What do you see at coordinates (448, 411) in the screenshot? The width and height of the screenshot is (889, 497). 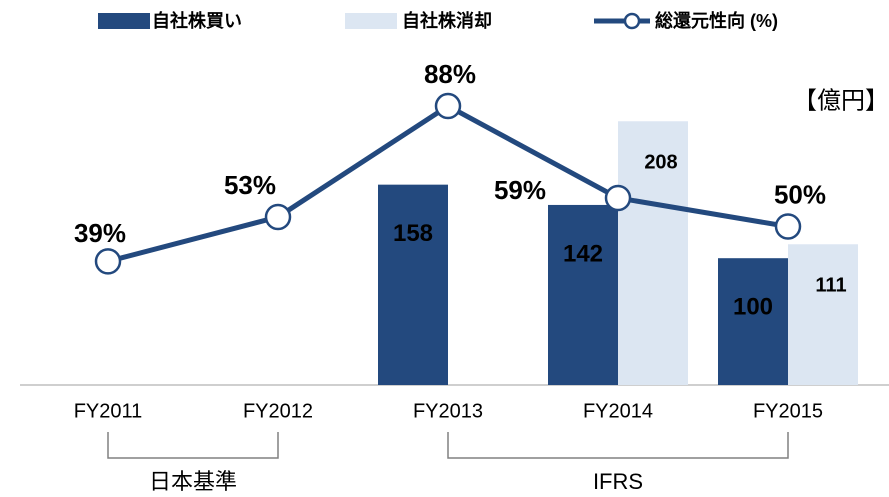 I see `x-tick-label: FY2013` at bounding box center [448, 411].